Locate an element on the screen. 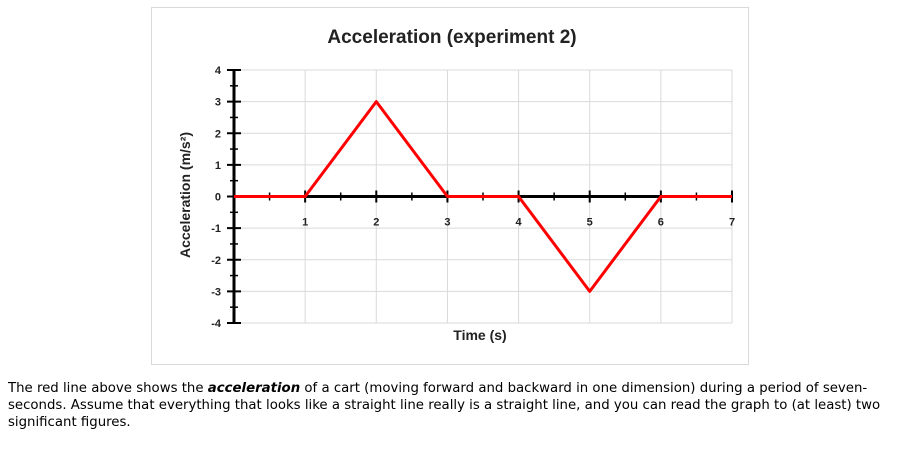  y-tick-label: -4 is located at coordinates (216, 324).